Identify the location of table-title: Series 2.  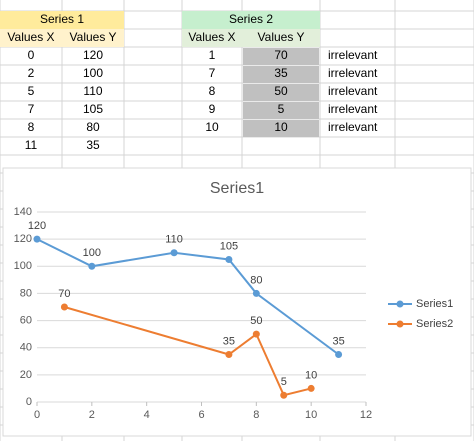
(251, 19).